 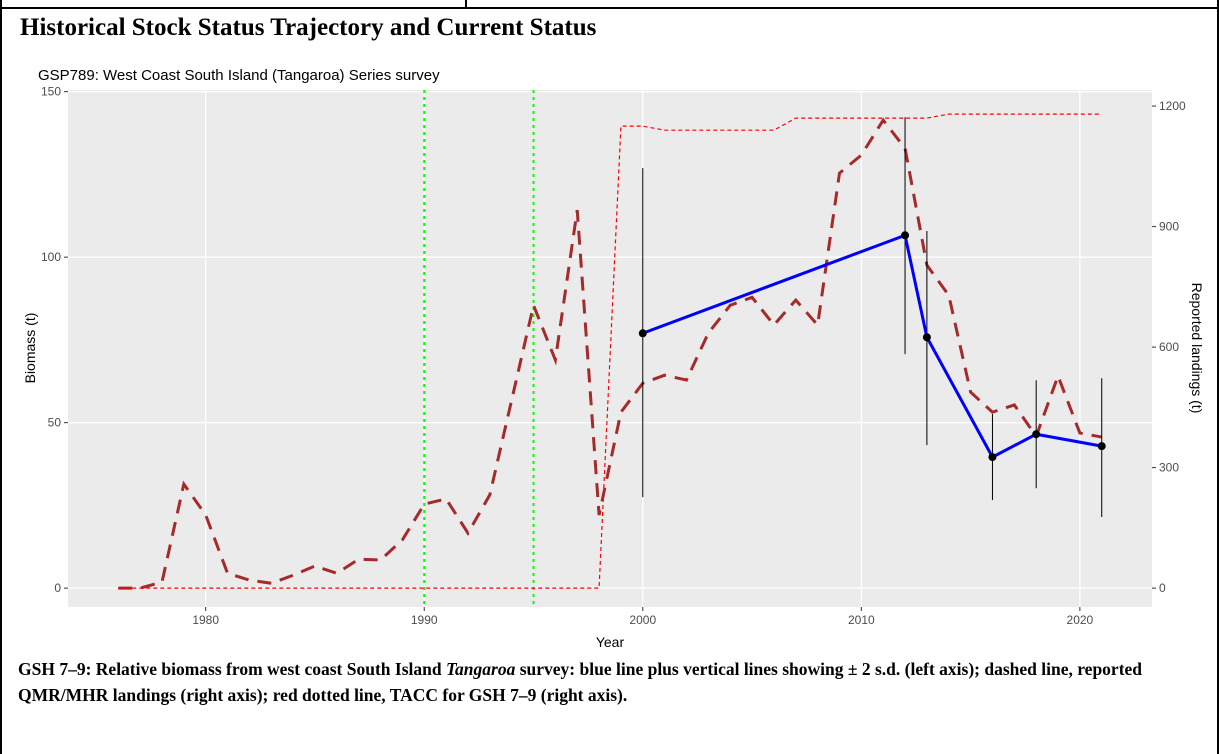 What do you see at coordinates (466, 4) in the screenshot?
I see `frame-divider` at bounding box center [466, 4].